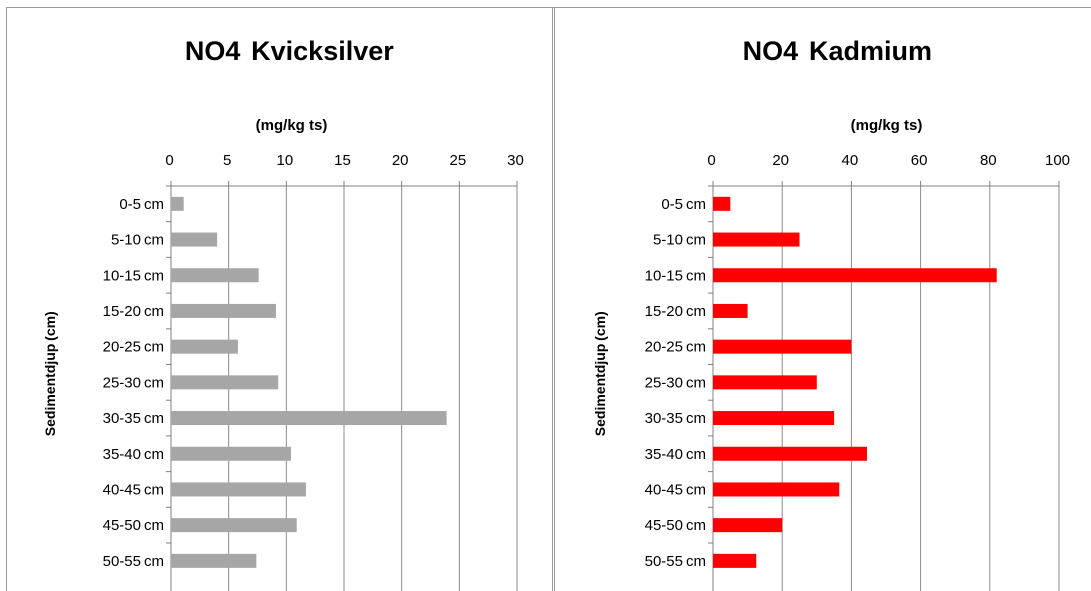 Image resolution: width=1091 pixels, height=591 pixels. Describe the element at coordinates (459, 160) in the screenshot. I see `x-tick-label: 25` at that location.